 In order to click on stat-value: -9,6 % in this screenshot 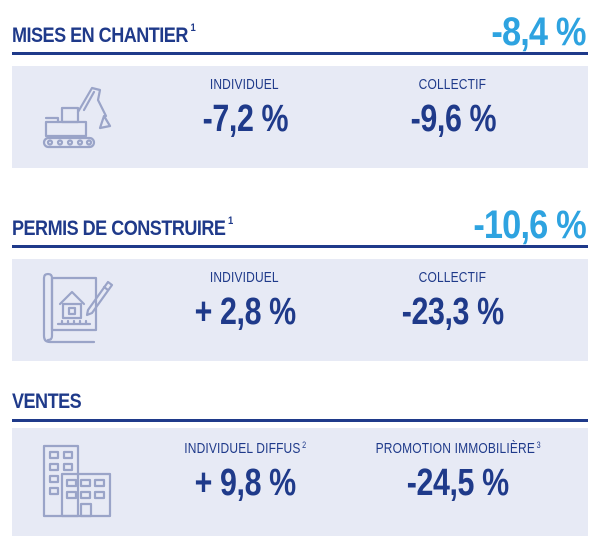, I will do `click(453, 119)`.